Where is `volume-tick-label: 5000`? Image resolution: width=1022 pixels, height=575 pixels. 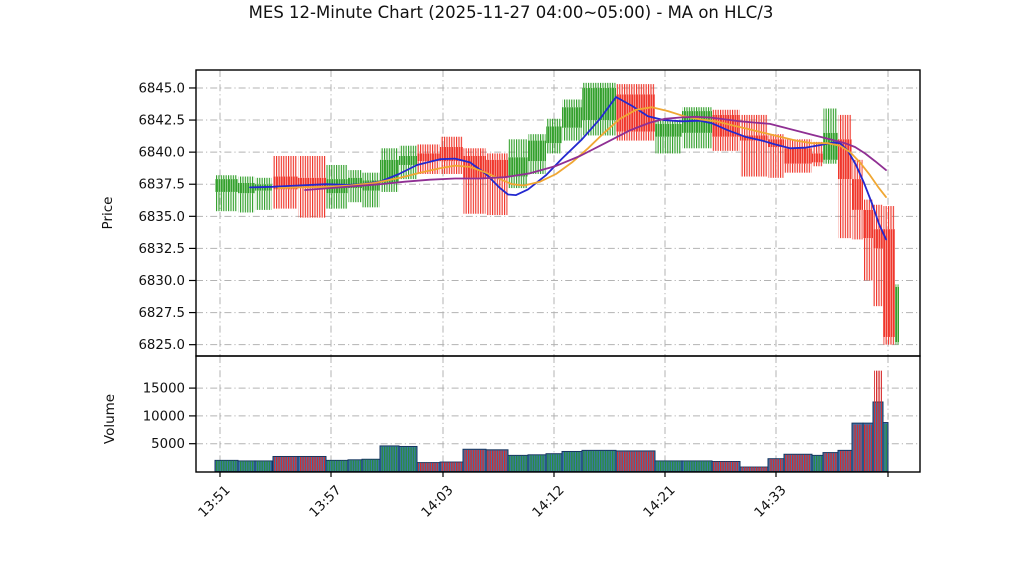
volume-tick-label: 5000 is located at coordinates (168, 444).